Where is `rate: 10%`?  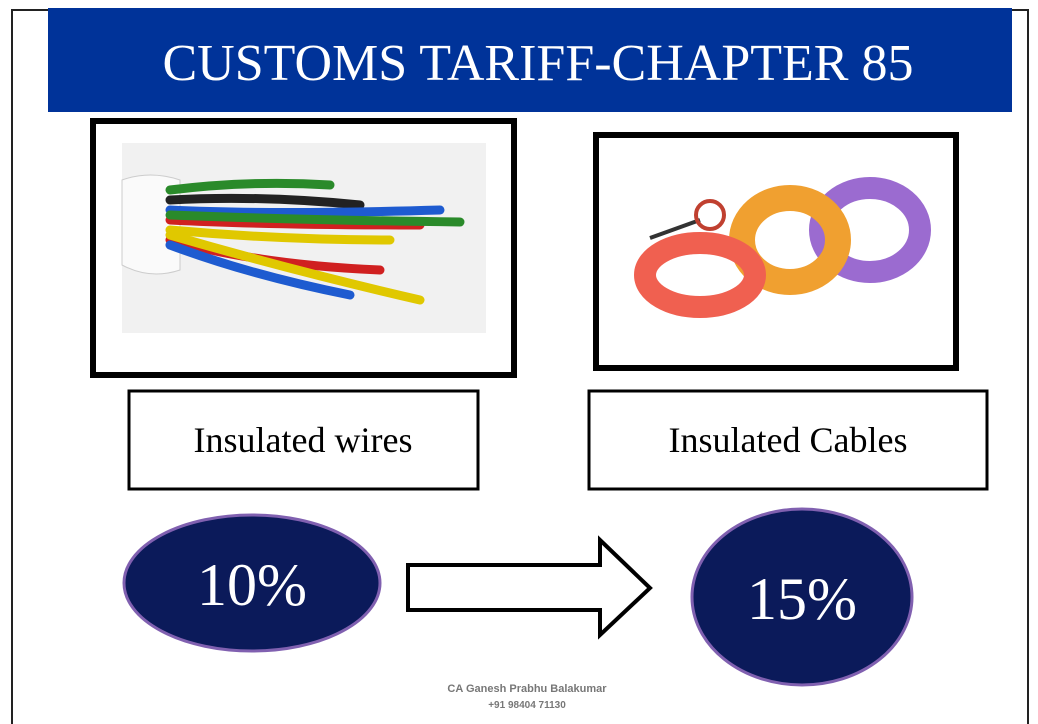 rate: 10% is located at coordinates (252, 585).